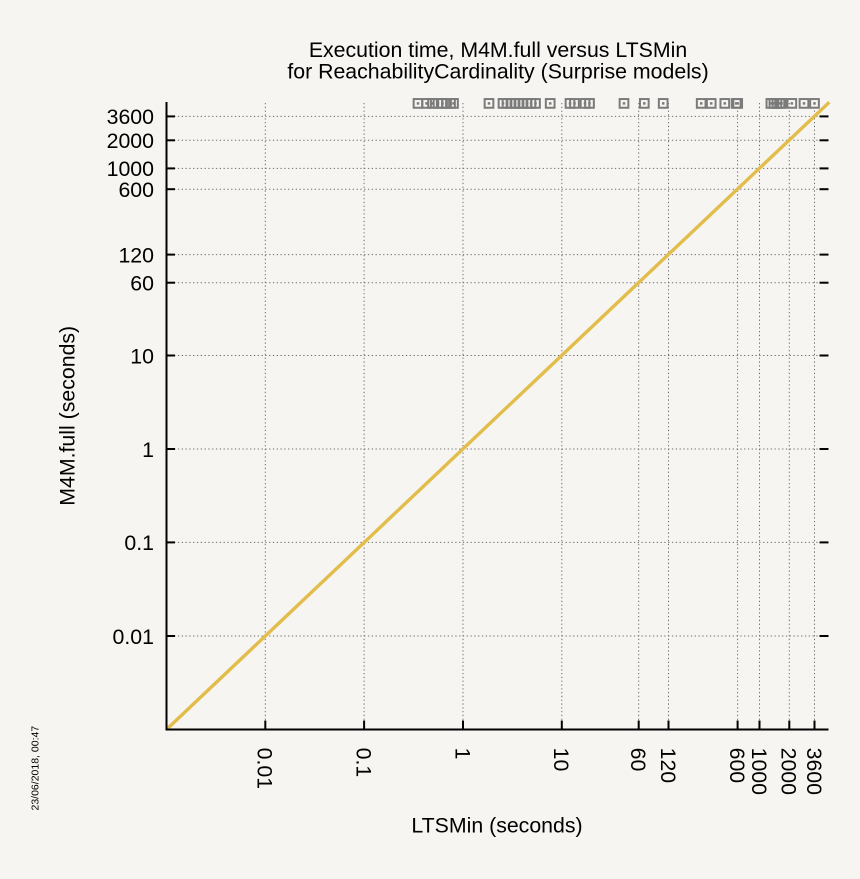 Image resolution: width=860 pixels, height=879 pixels. I want to click on svg-text: 23/06/2018, 00:47, so click(35, 768).